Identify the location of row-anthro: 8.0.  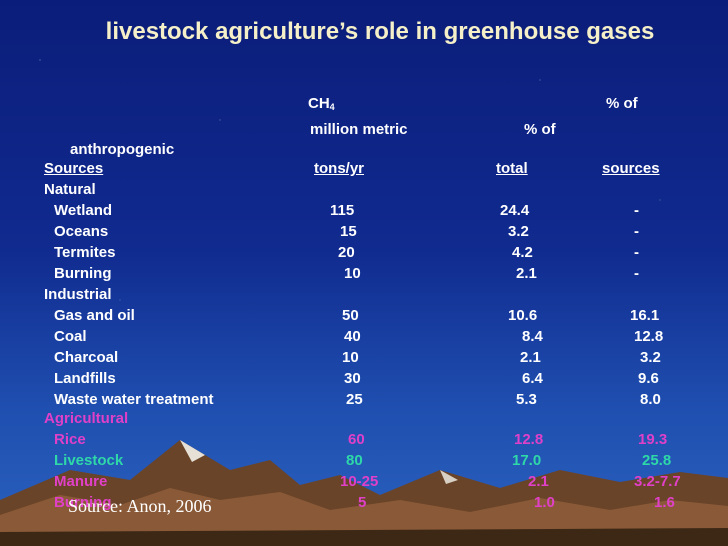
(650, 399).